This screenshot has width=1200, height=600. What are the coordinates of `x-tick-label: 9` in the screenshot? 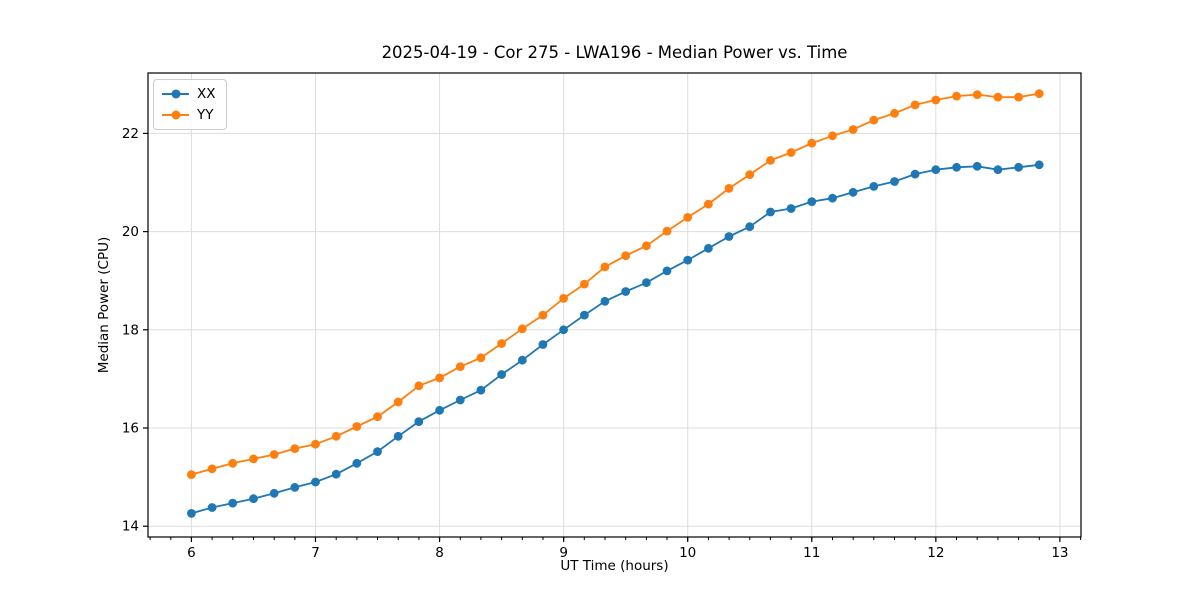 It's located at (563, 553).